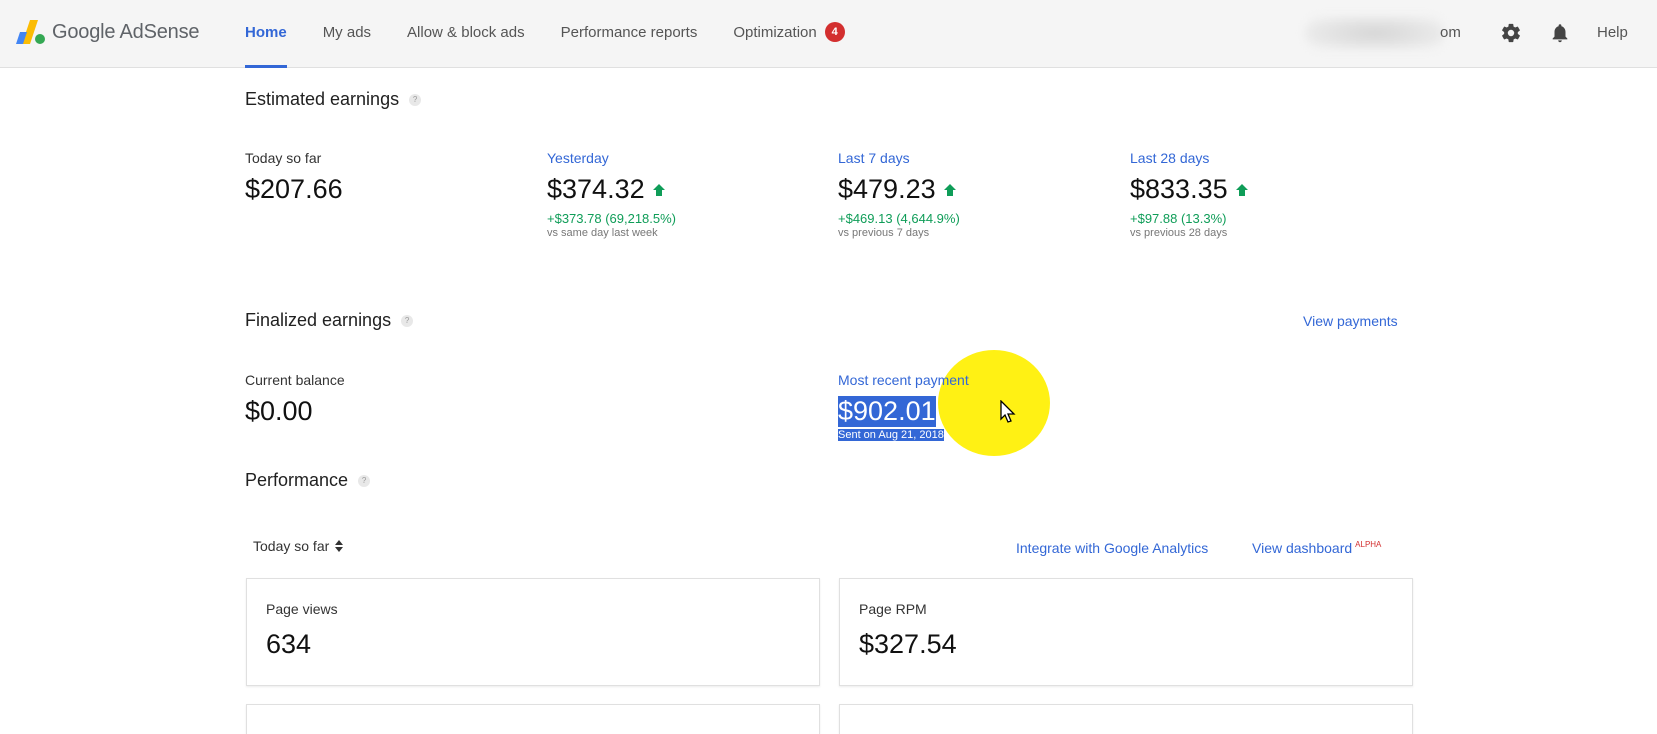 This screenshot has width=1657, height=734. Describe the element at coordinates (1126, 632) in the screenshot. I see `card-page-rpm: Page RPM $327.54` at that location.